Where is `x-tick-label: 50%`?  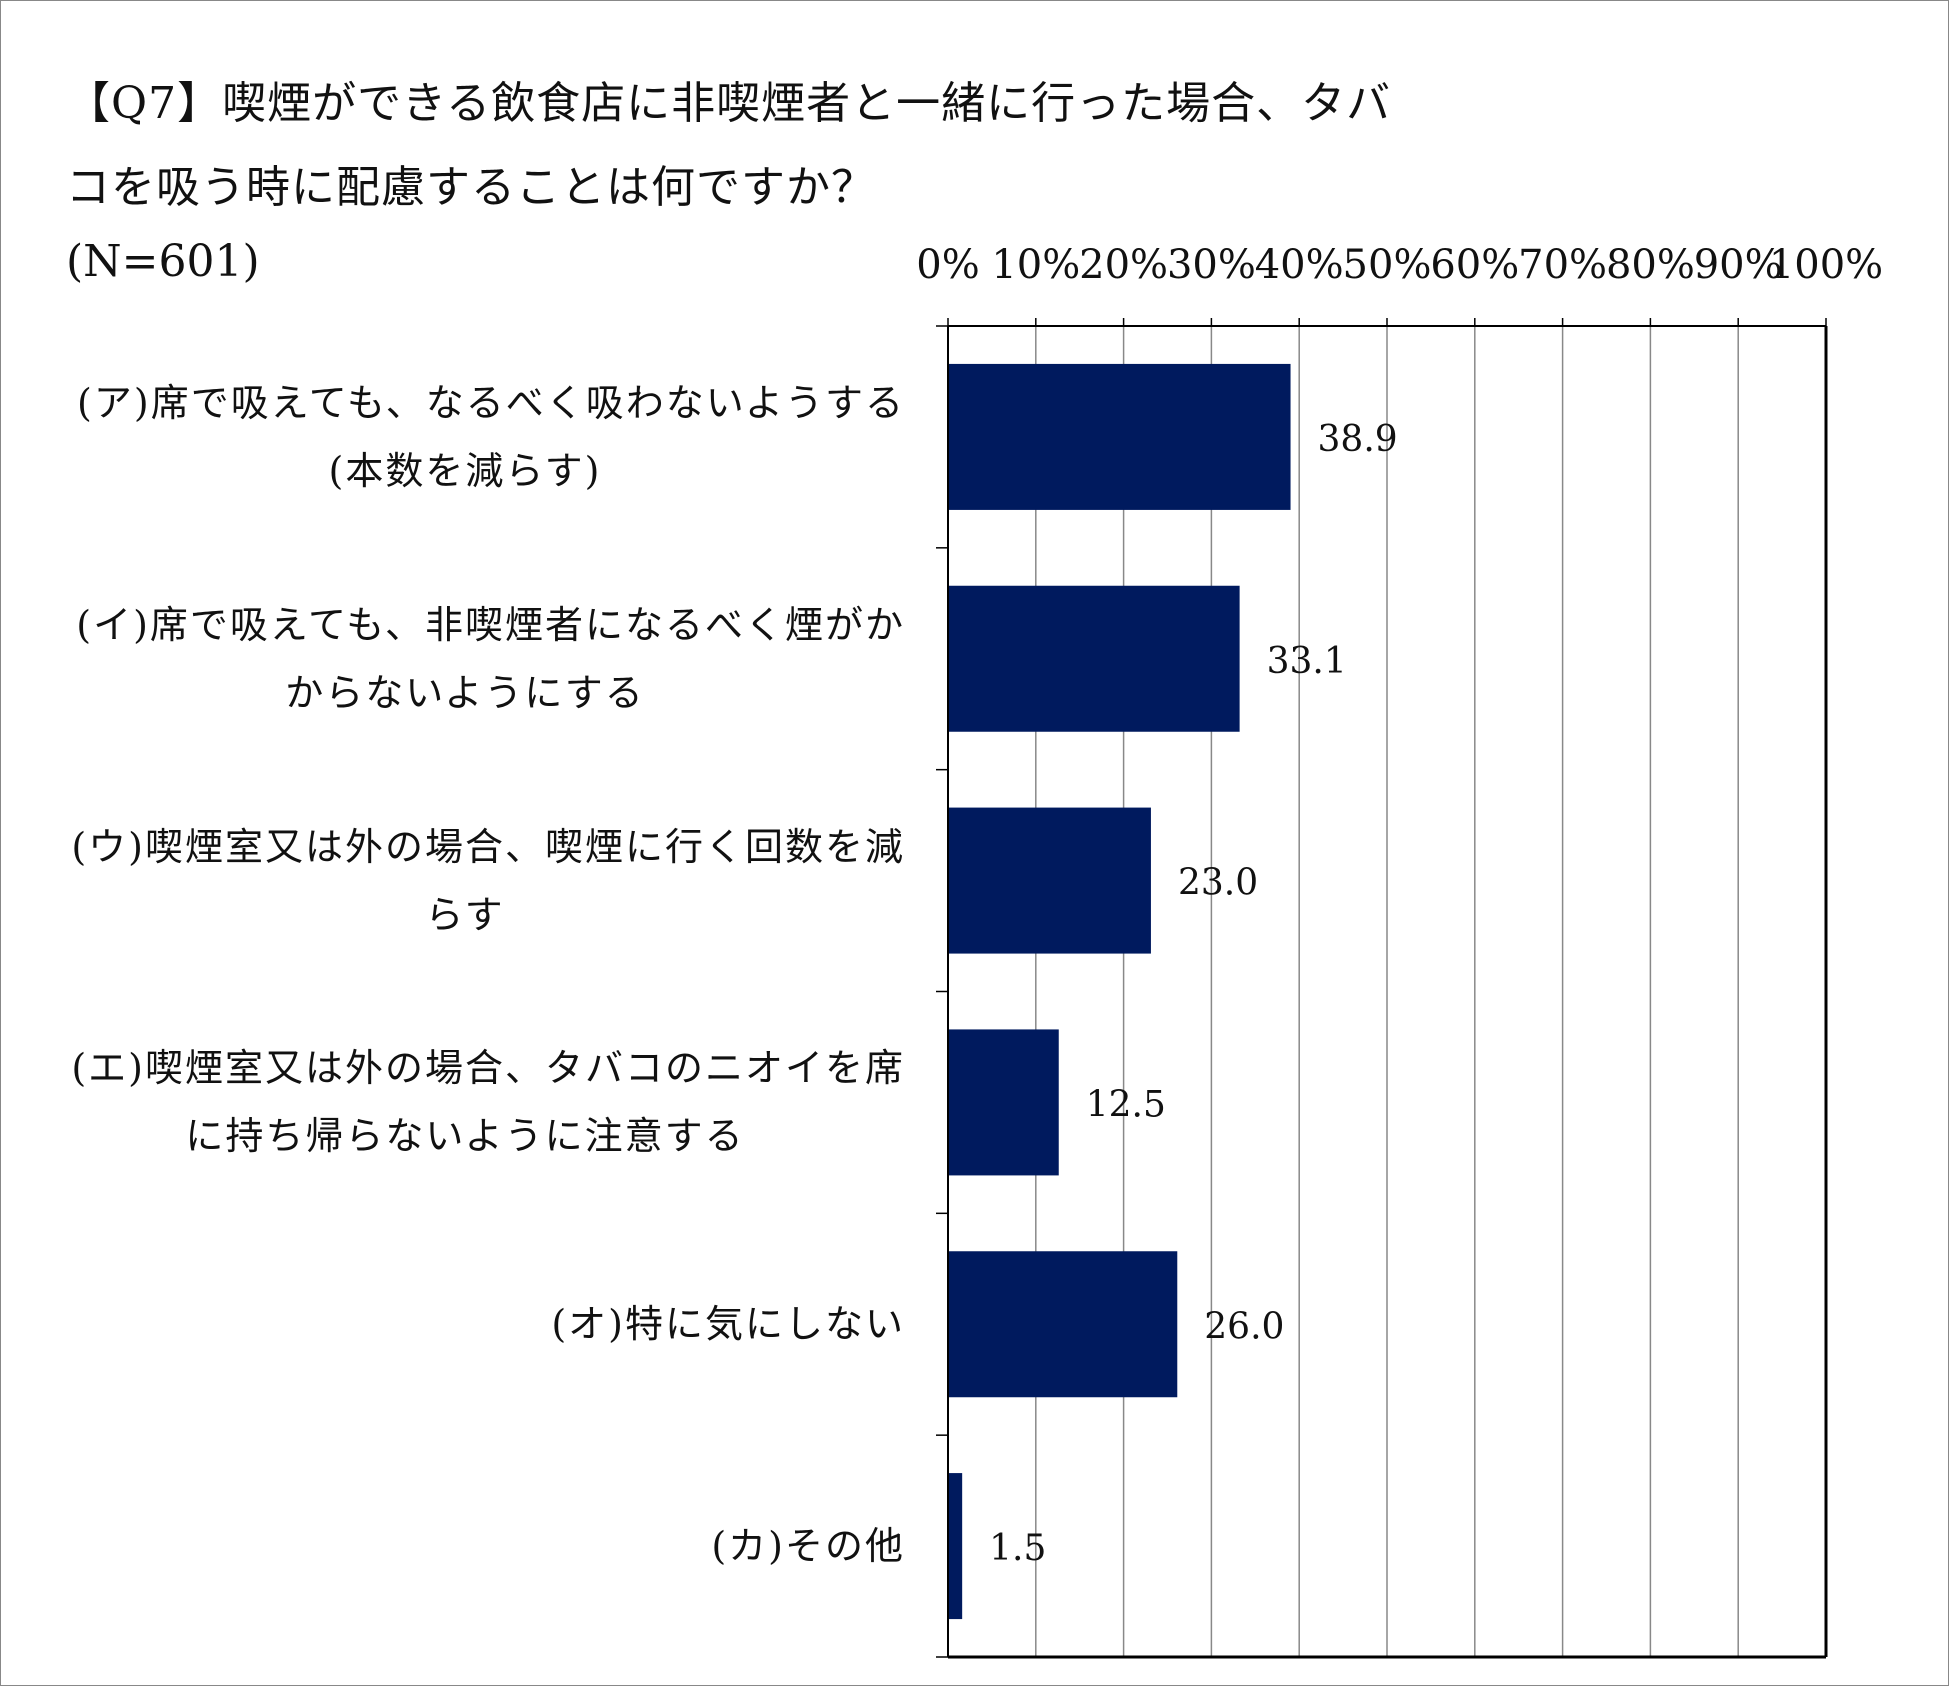
x-tick-label: 50% is located at coordinates (1387, 265).